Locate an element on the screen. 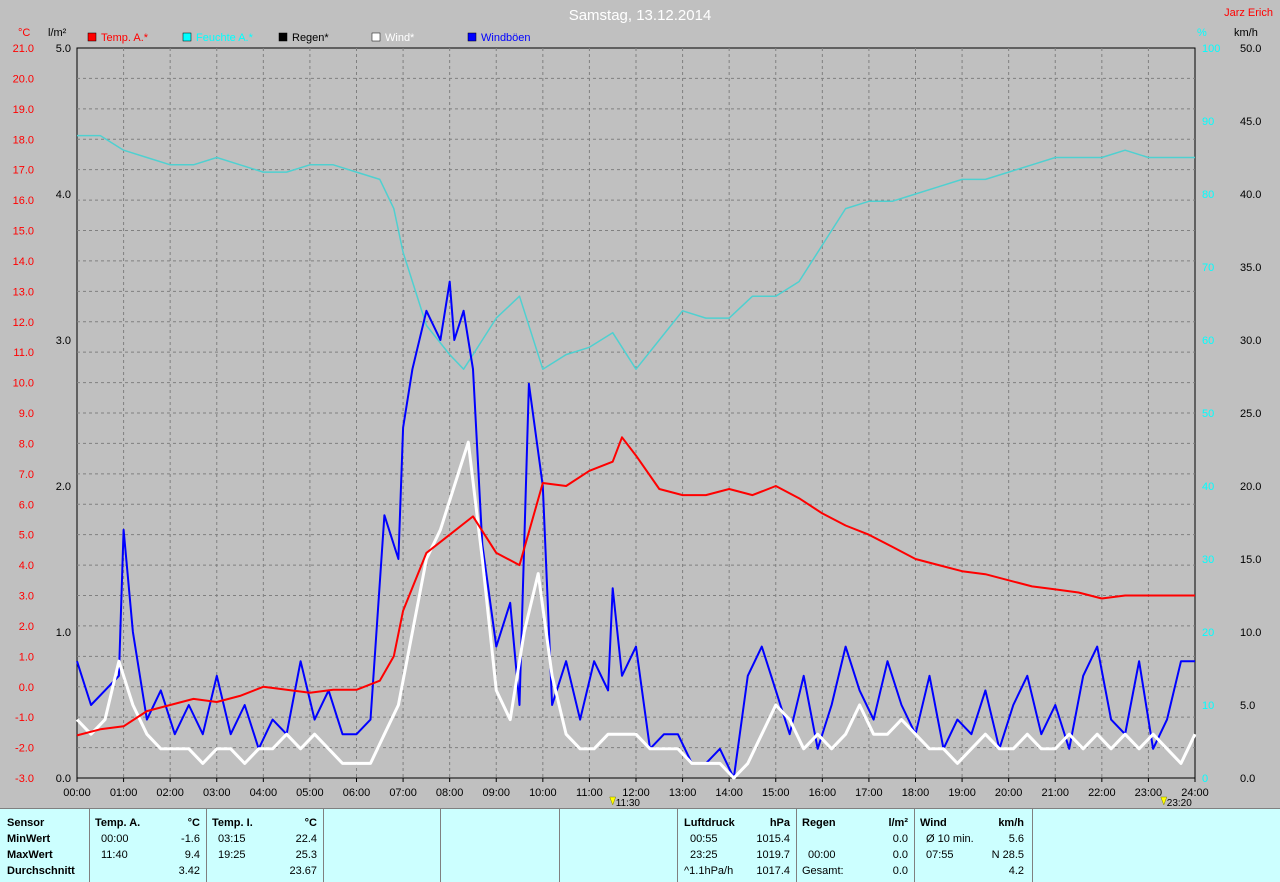 This screenshot has width=1280, height=882. temp-a-min-val: -1.6 is located at coordinates (190, 839).